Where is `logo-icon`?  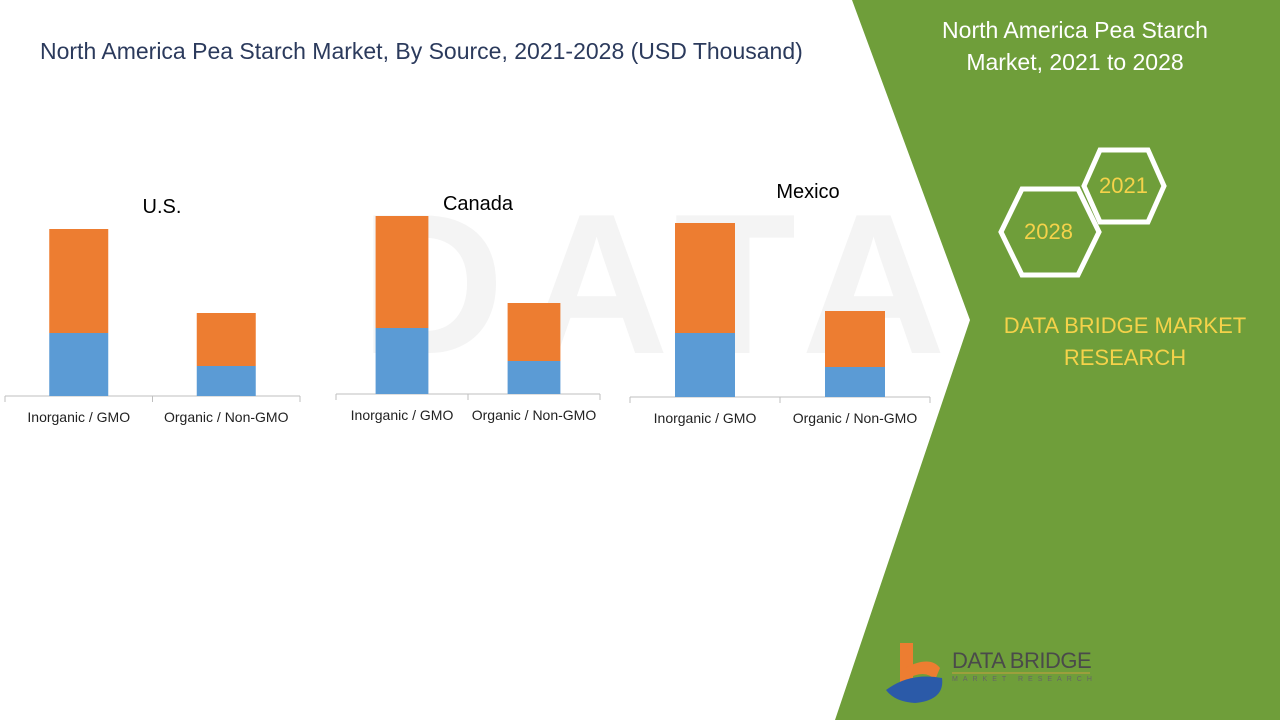 logo-icon is located at coordinates (914, 673).